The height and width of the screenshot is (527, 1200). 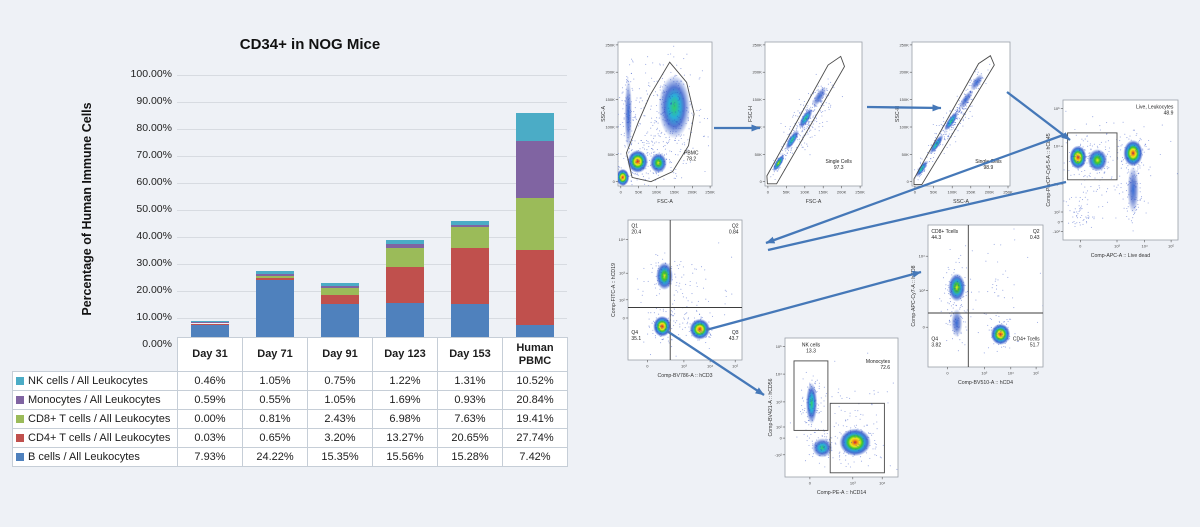 What do you see at coordinates (735, 366) in the screenshot?
I see `x-tick-label: 10⁵` at bounding box center [735, 366].